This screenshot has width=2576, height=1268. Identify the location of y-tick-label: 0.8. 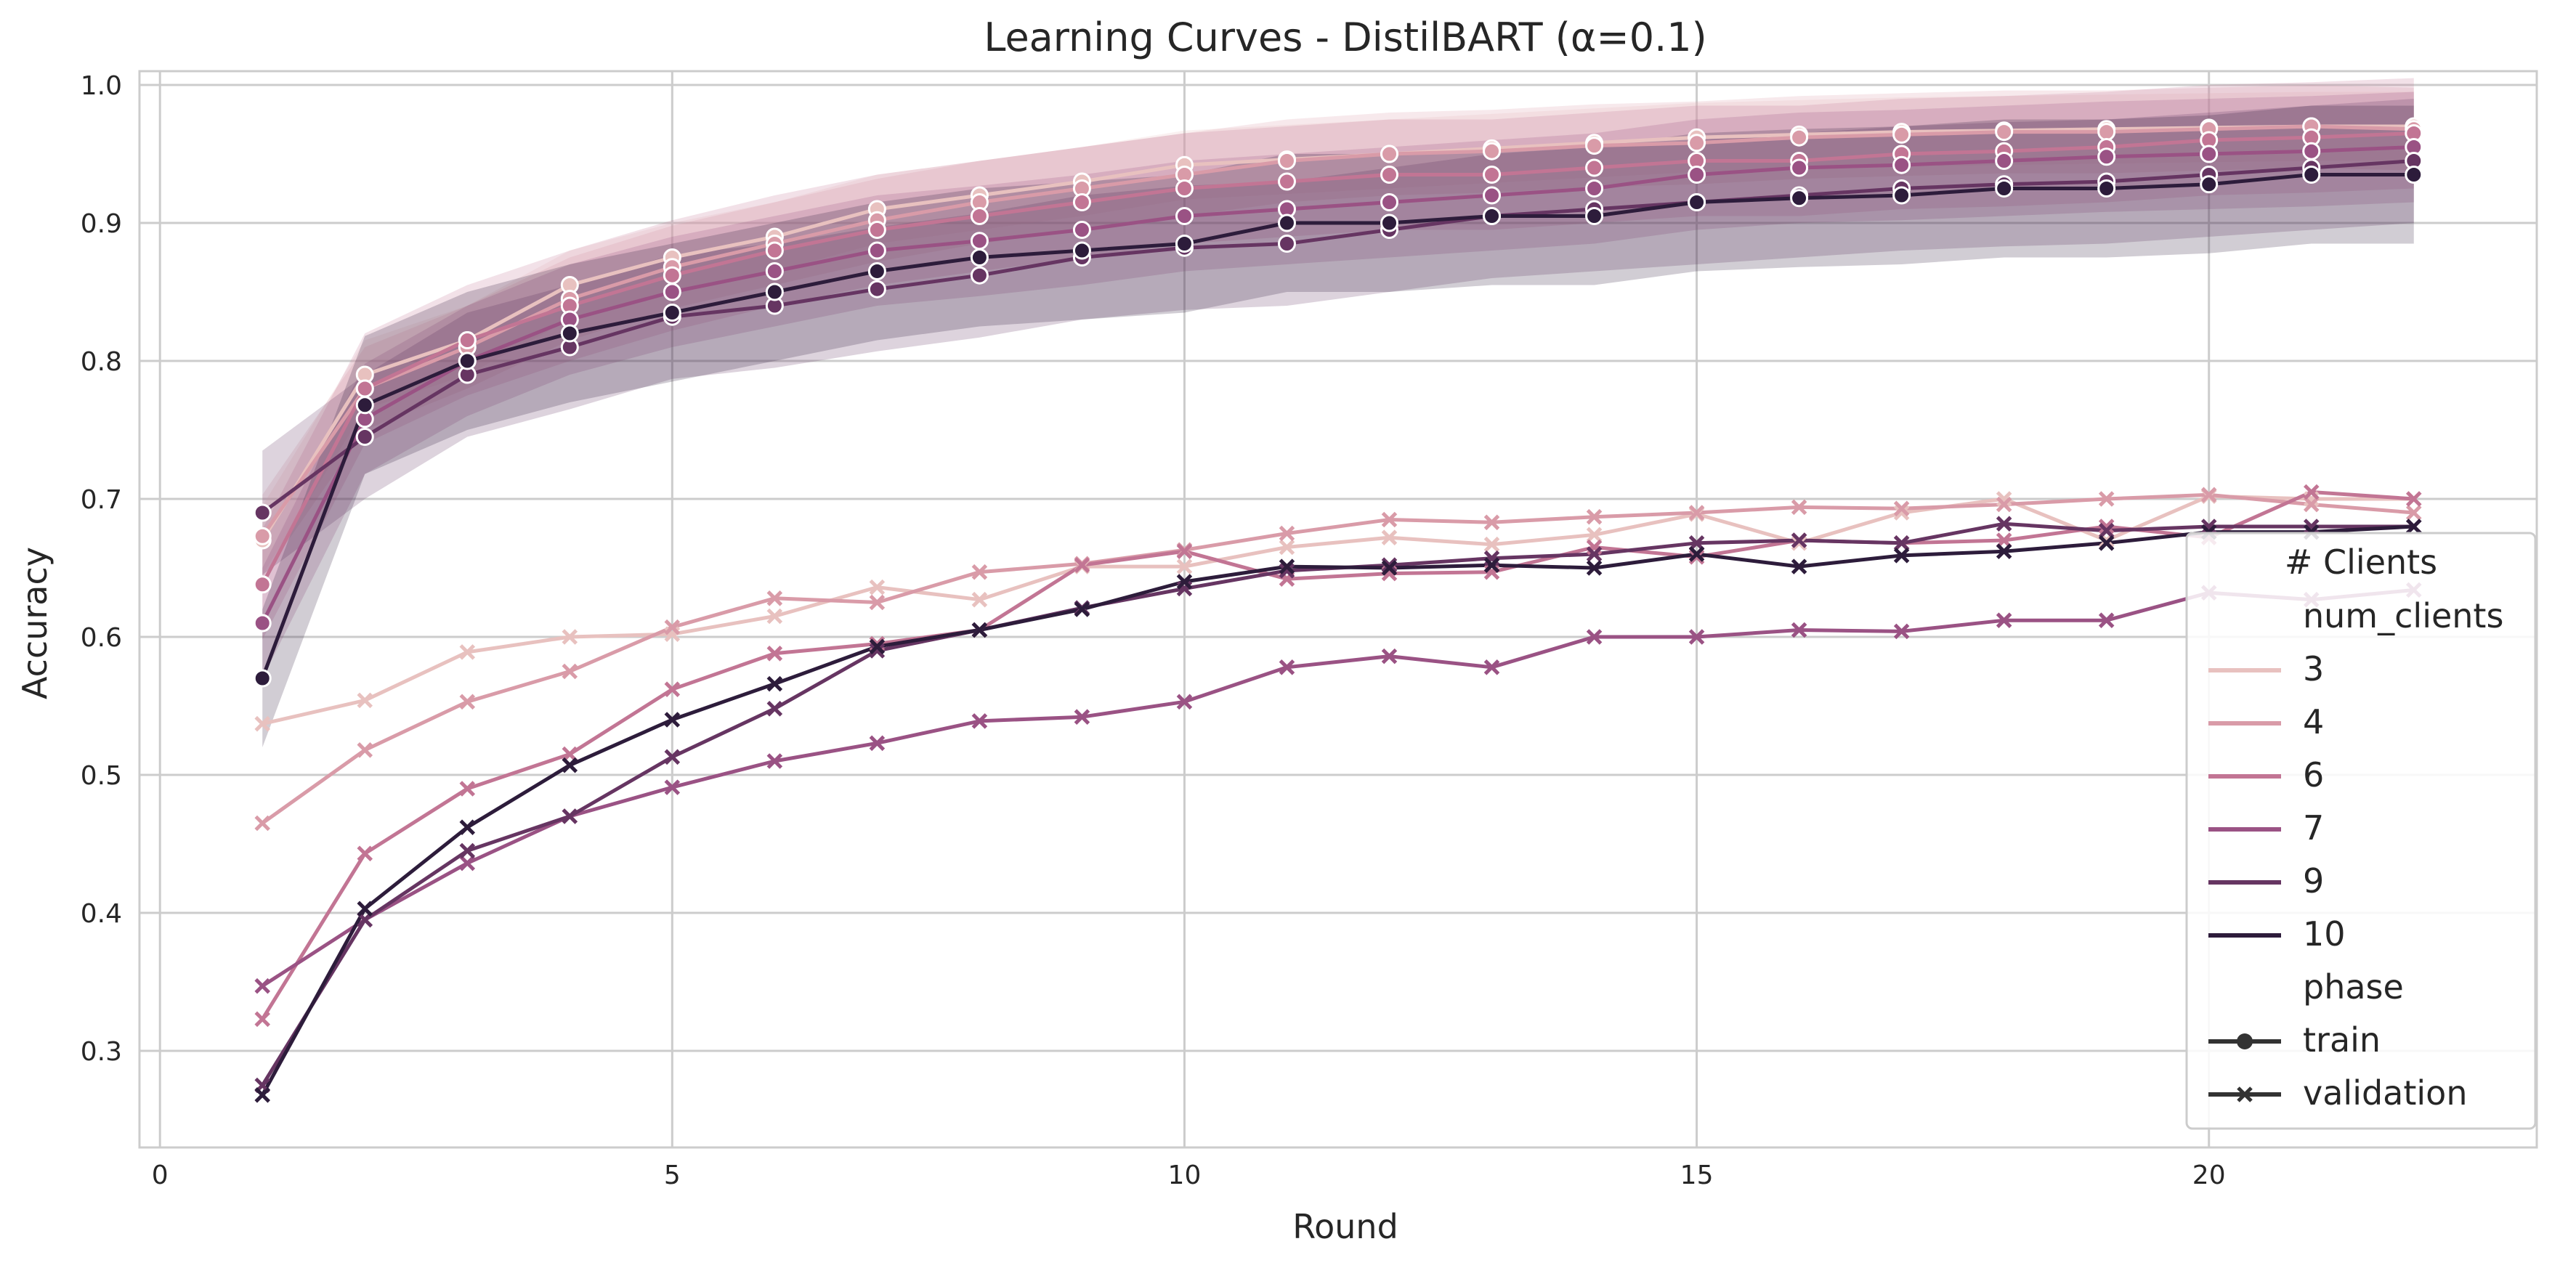
(101, 362).